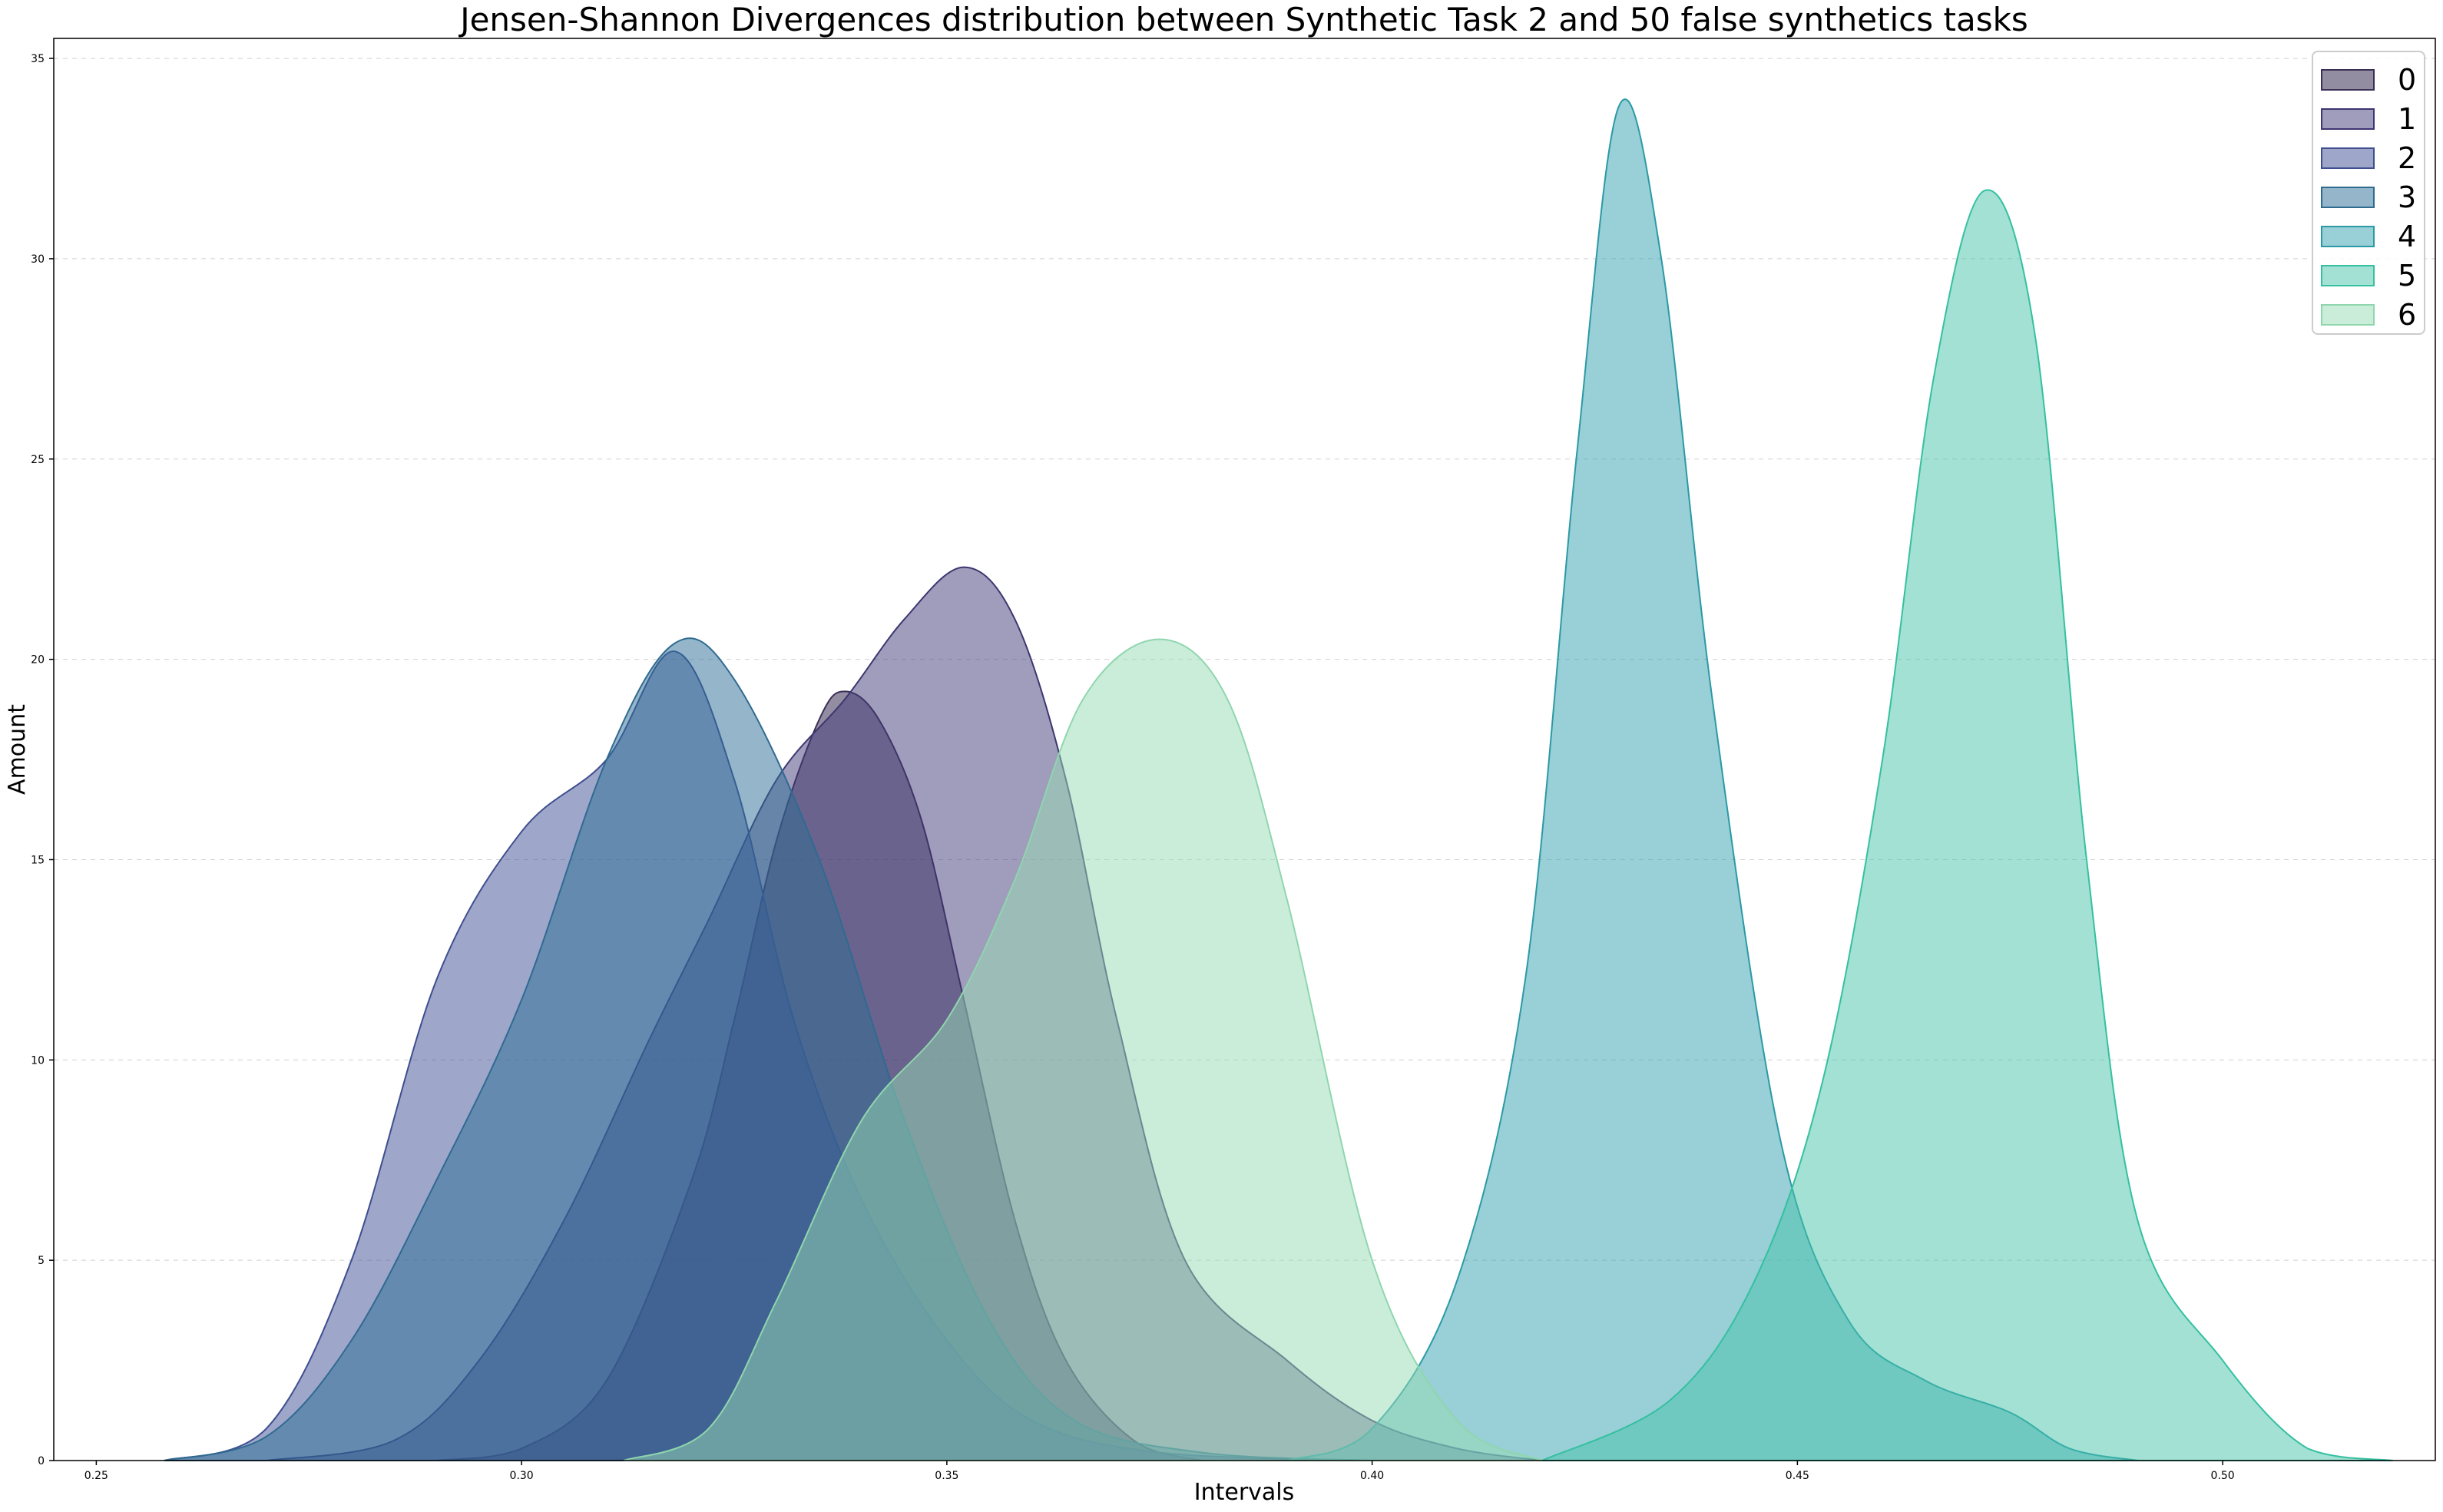 This screenshot has height=1512, width=2443. Describe the element at coordinates (2407, 158) in the screenshot. I see `legend-label: 2` at that location.